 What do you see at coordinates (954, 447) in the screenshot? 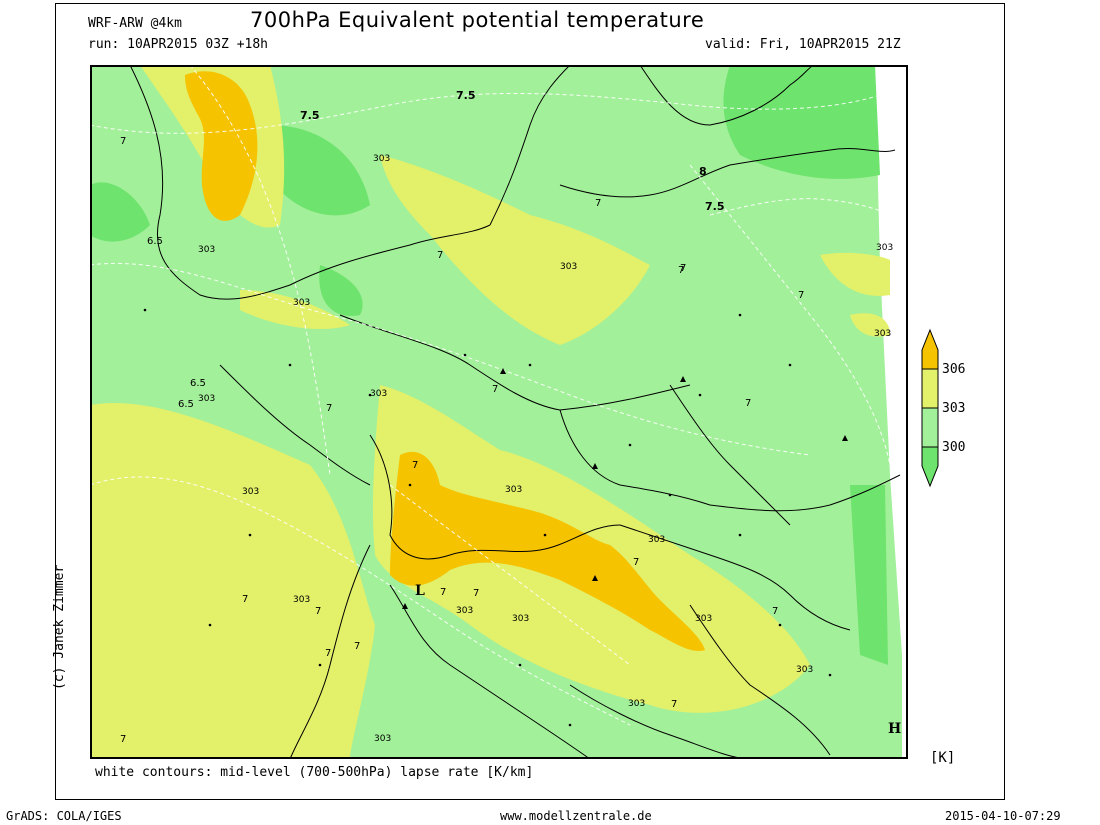
I see `legend-label-300: 300` at bounding box center [954, 447].